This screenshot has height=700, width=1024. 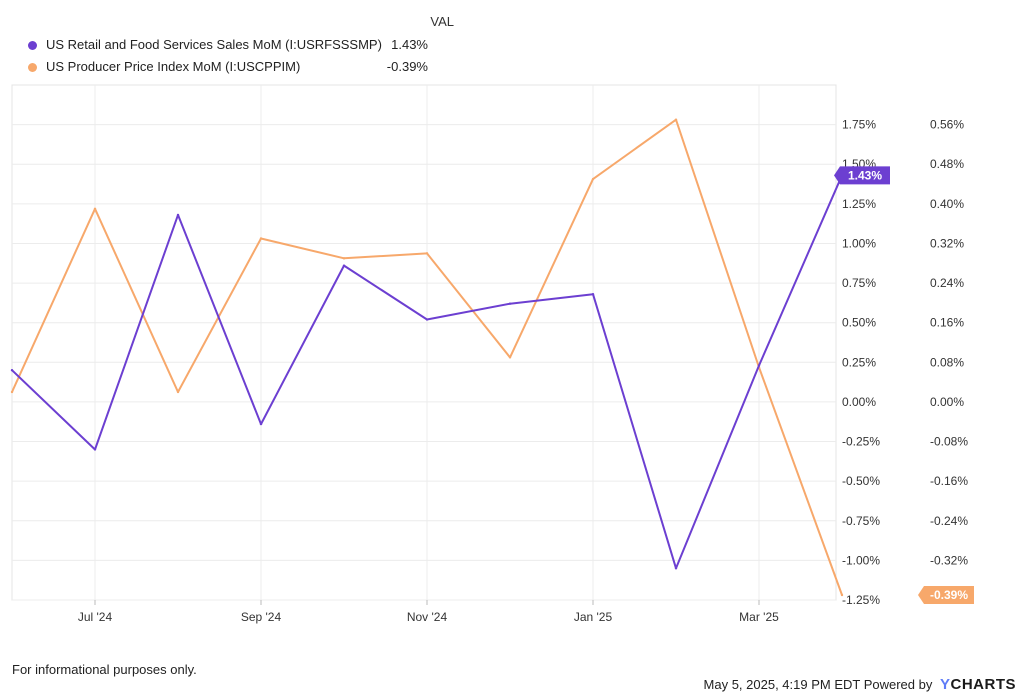 I want to click on right-axis-tick-label: 0.48%, so click(x=947, y=164).